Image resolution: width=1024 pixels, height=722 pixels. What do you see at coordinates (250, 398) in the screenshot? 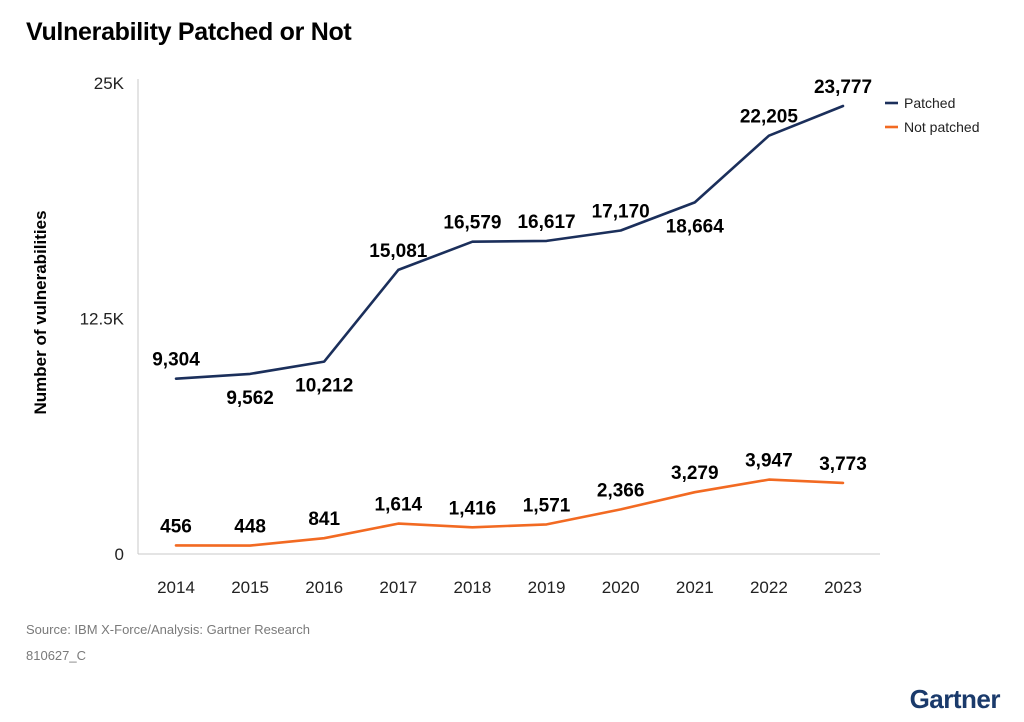
I see `data-label: 9,562` at bounding box center [250, 398].